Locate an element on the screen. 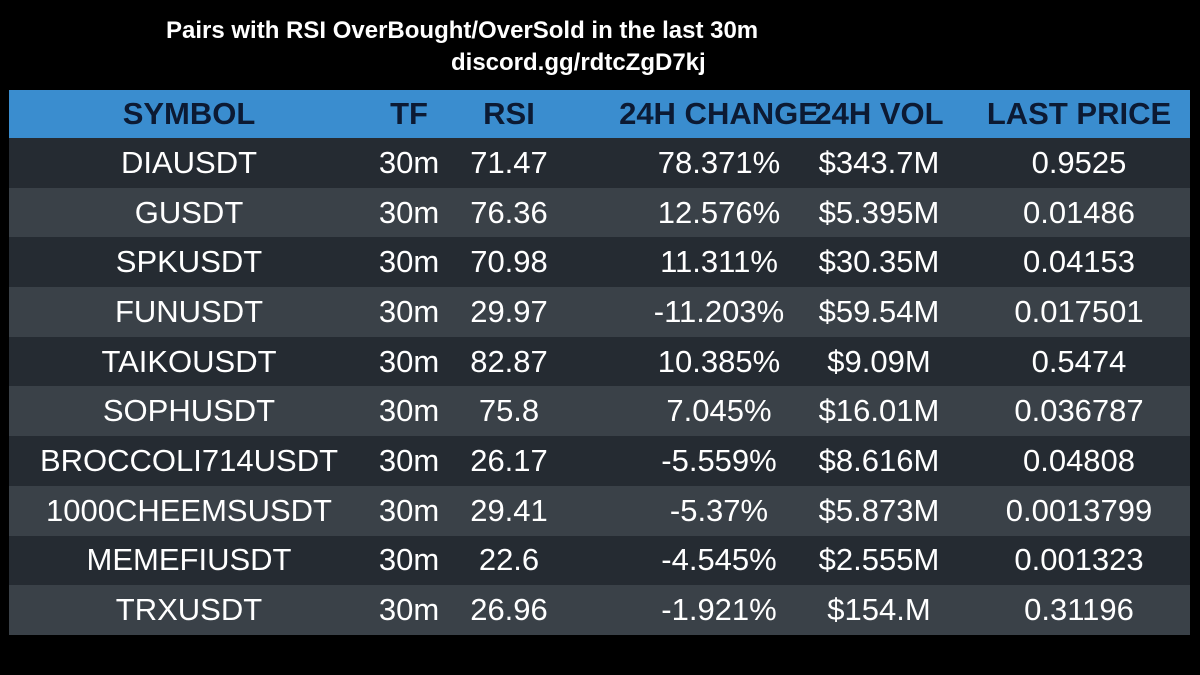  cell-symbol: 1000CHEEMSUSDT is located at coordinates (189, 510).